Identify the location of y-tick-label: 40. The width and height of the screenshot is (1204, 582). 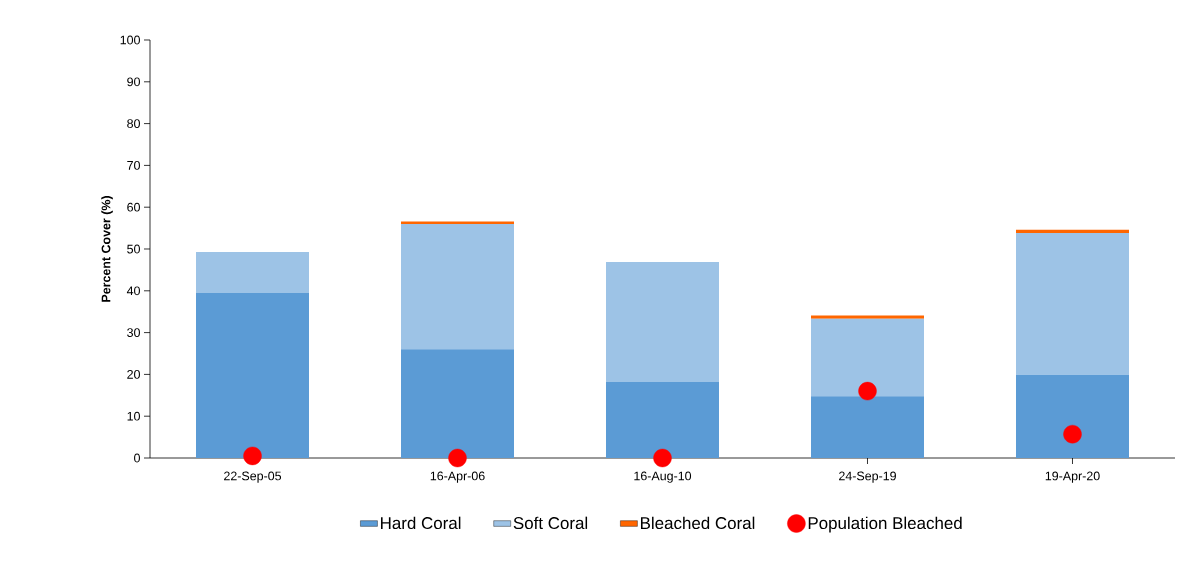
(133, 291).